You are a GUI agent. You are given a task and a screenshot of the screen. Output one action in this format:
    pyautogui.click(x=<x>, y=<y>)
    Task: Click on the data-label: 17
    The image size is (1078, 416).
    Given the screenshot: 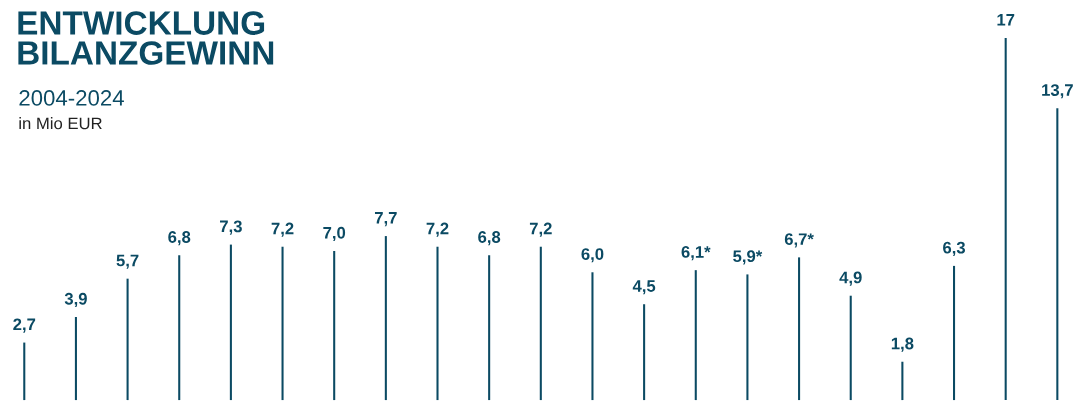 What is the action you would take?
    pyautogui.click(x=1006, y=20)
    